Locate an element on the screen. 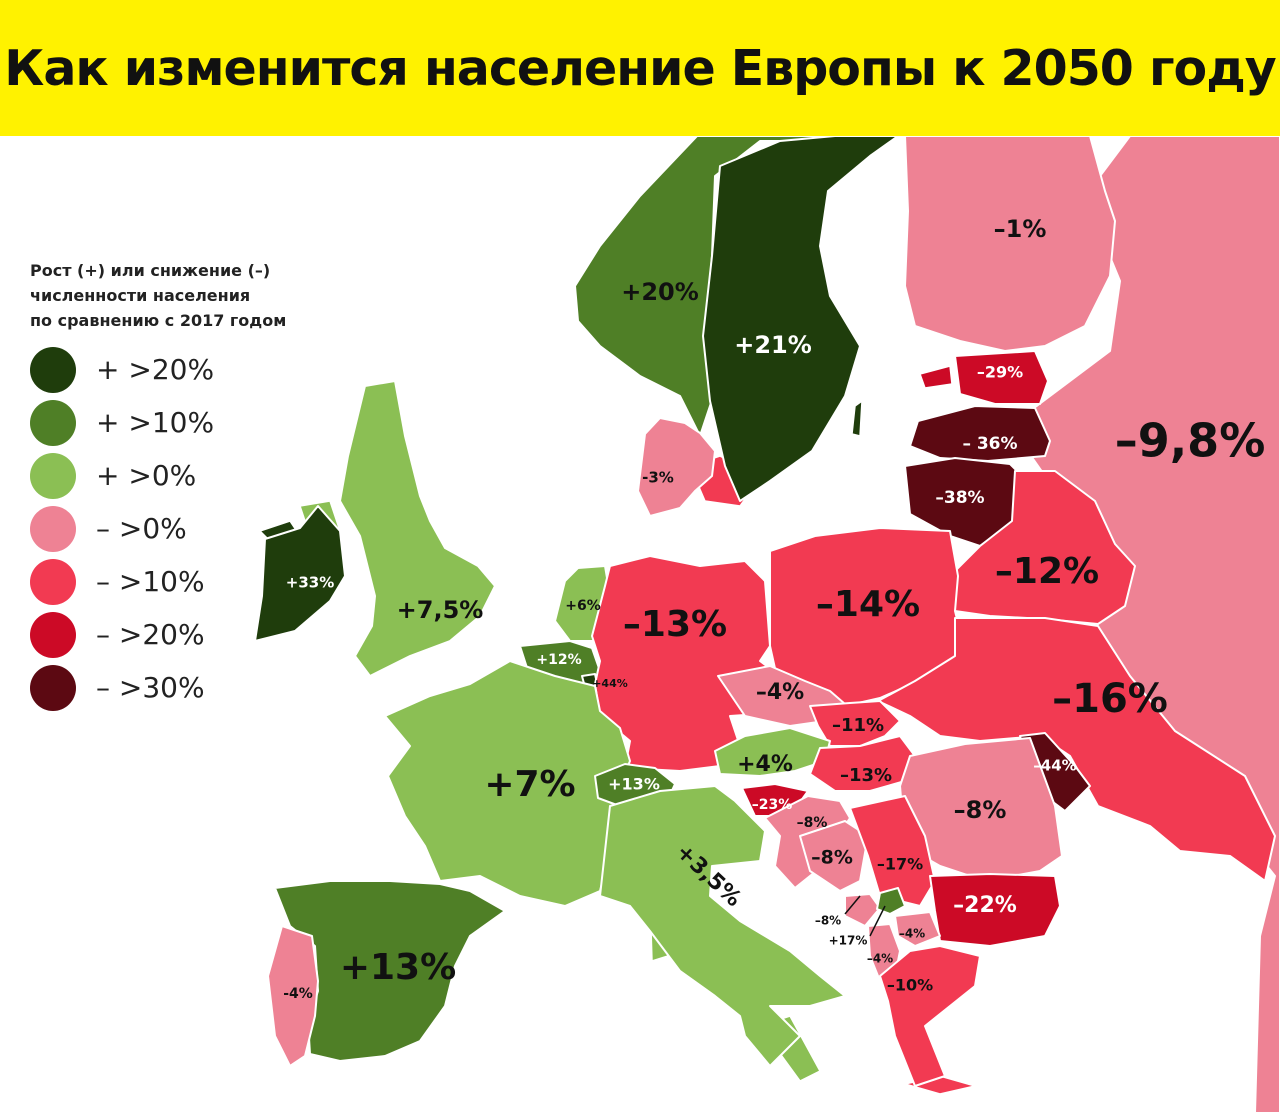 The image size is (1280, 1113). country-label: +6% is located at coordinates (583, 606).